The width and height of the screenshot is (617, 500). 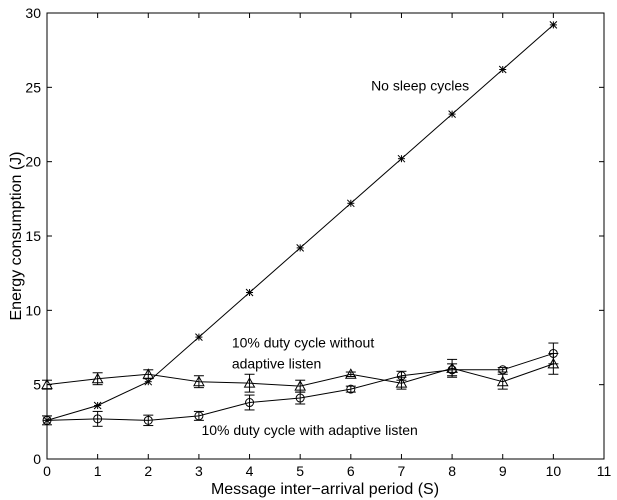 What do you see at coordinates (277, 363) in the screenshot?
I see `annotation-label: adaptive listen` at bounding box center [277, 363].